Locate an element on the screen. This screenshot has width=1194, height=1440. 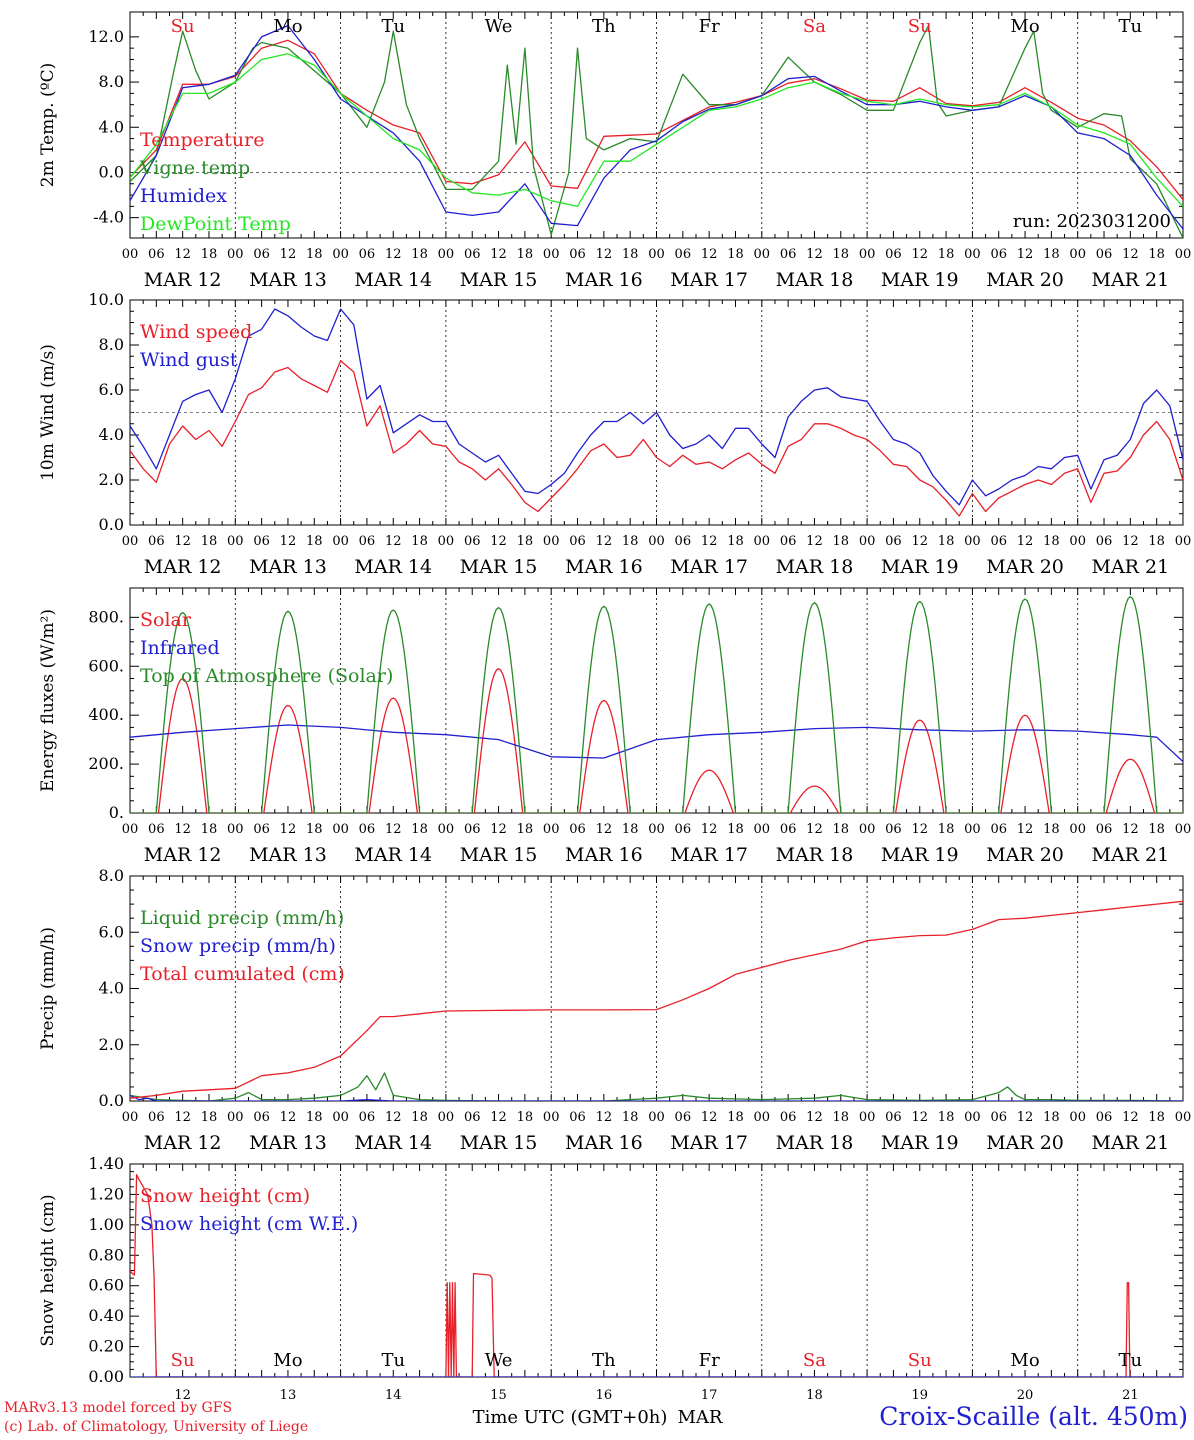
series-line-solar is located at coordinates (656, 740).